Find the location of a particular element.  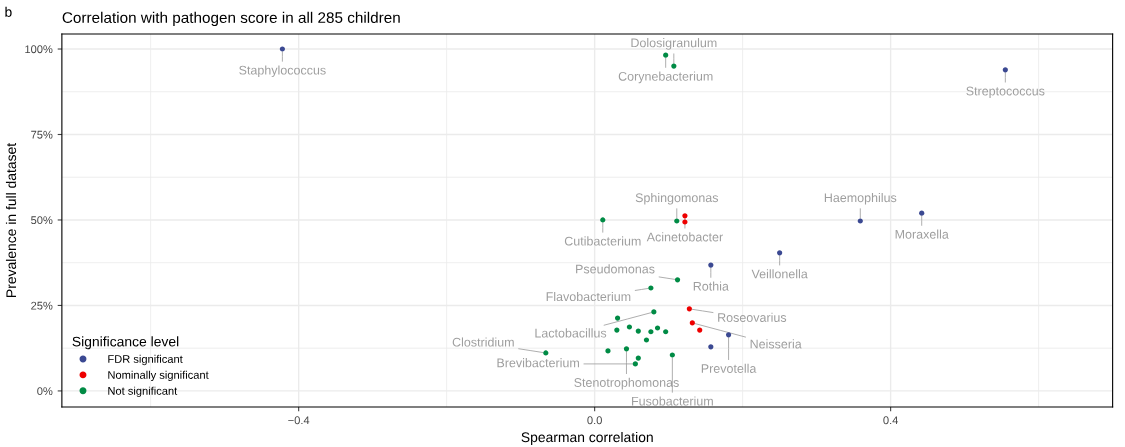

annotation: Acinetobacter is located at coordinates (684, 237).